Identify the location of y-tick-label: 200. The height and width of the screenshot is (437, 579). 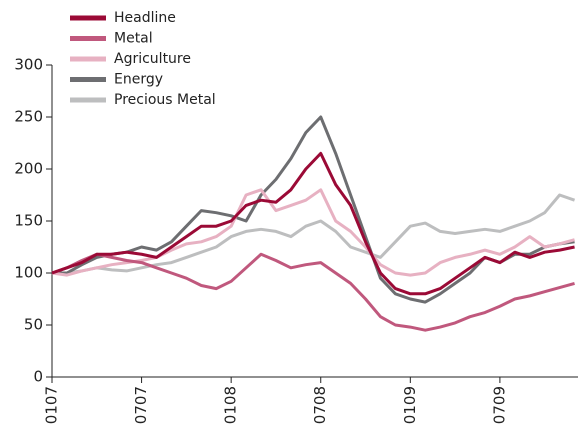
(28, 169).